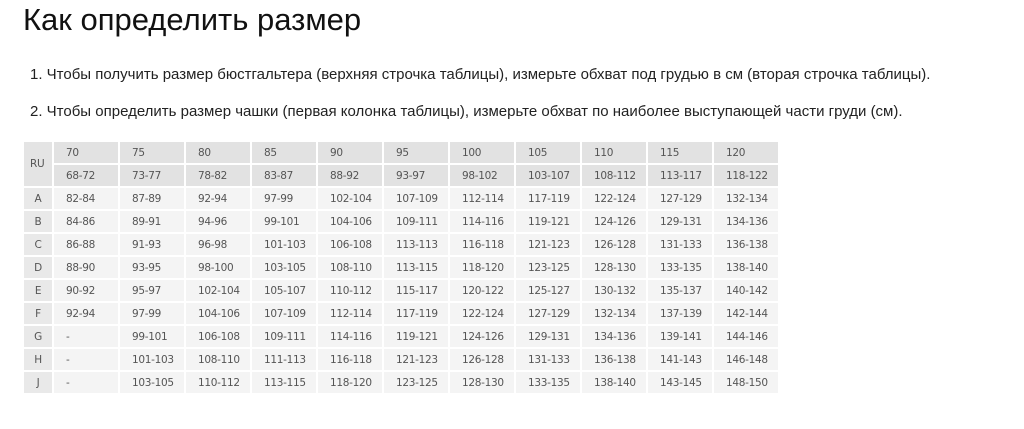  Describe the element at coordinates (416, 175) in the screenshot. I see `underbust-range: 93-97` at that location.